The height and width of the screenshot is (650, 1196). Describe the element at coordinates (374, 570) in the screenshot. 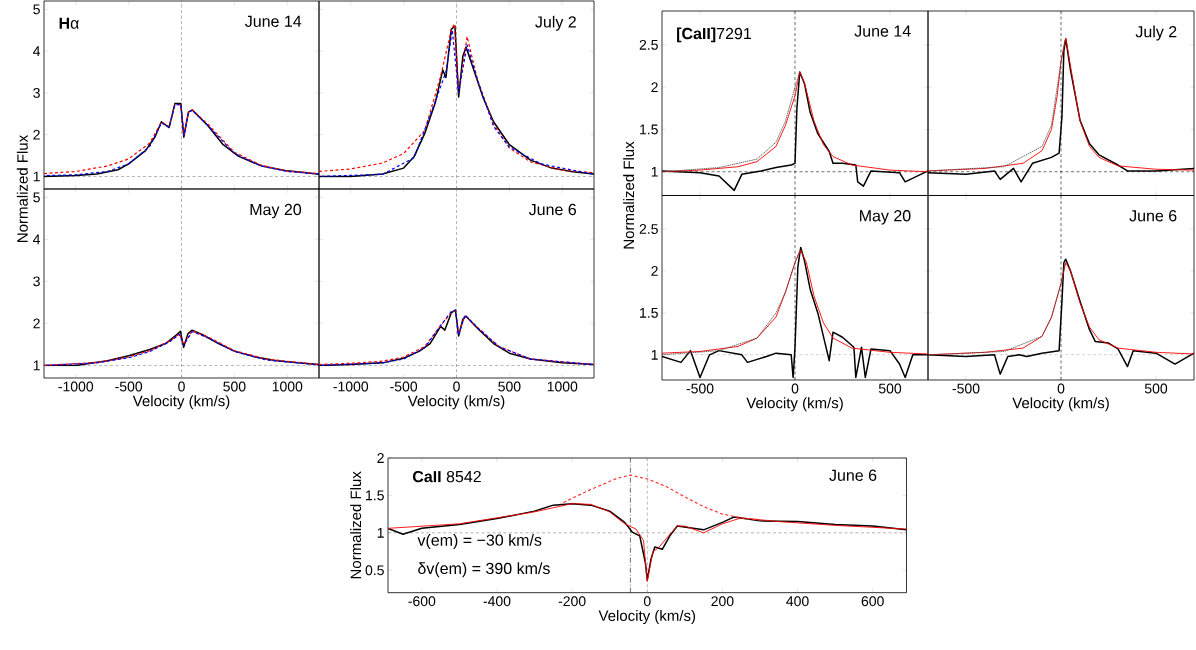

I see `y-tick-label: 0.5` at that location.